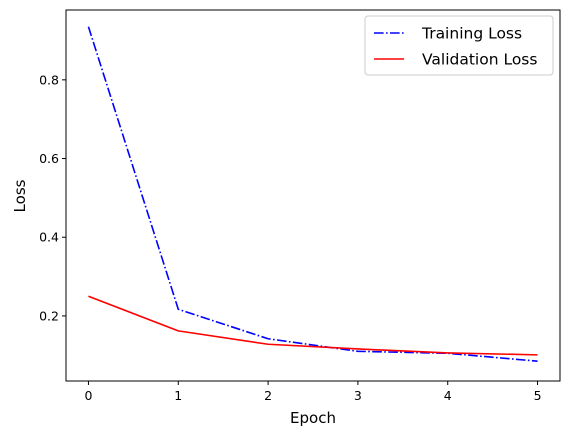  Describe the element at coordinates (538, 395) in the screenshot. I see `x-tick-label: 5` at that location.